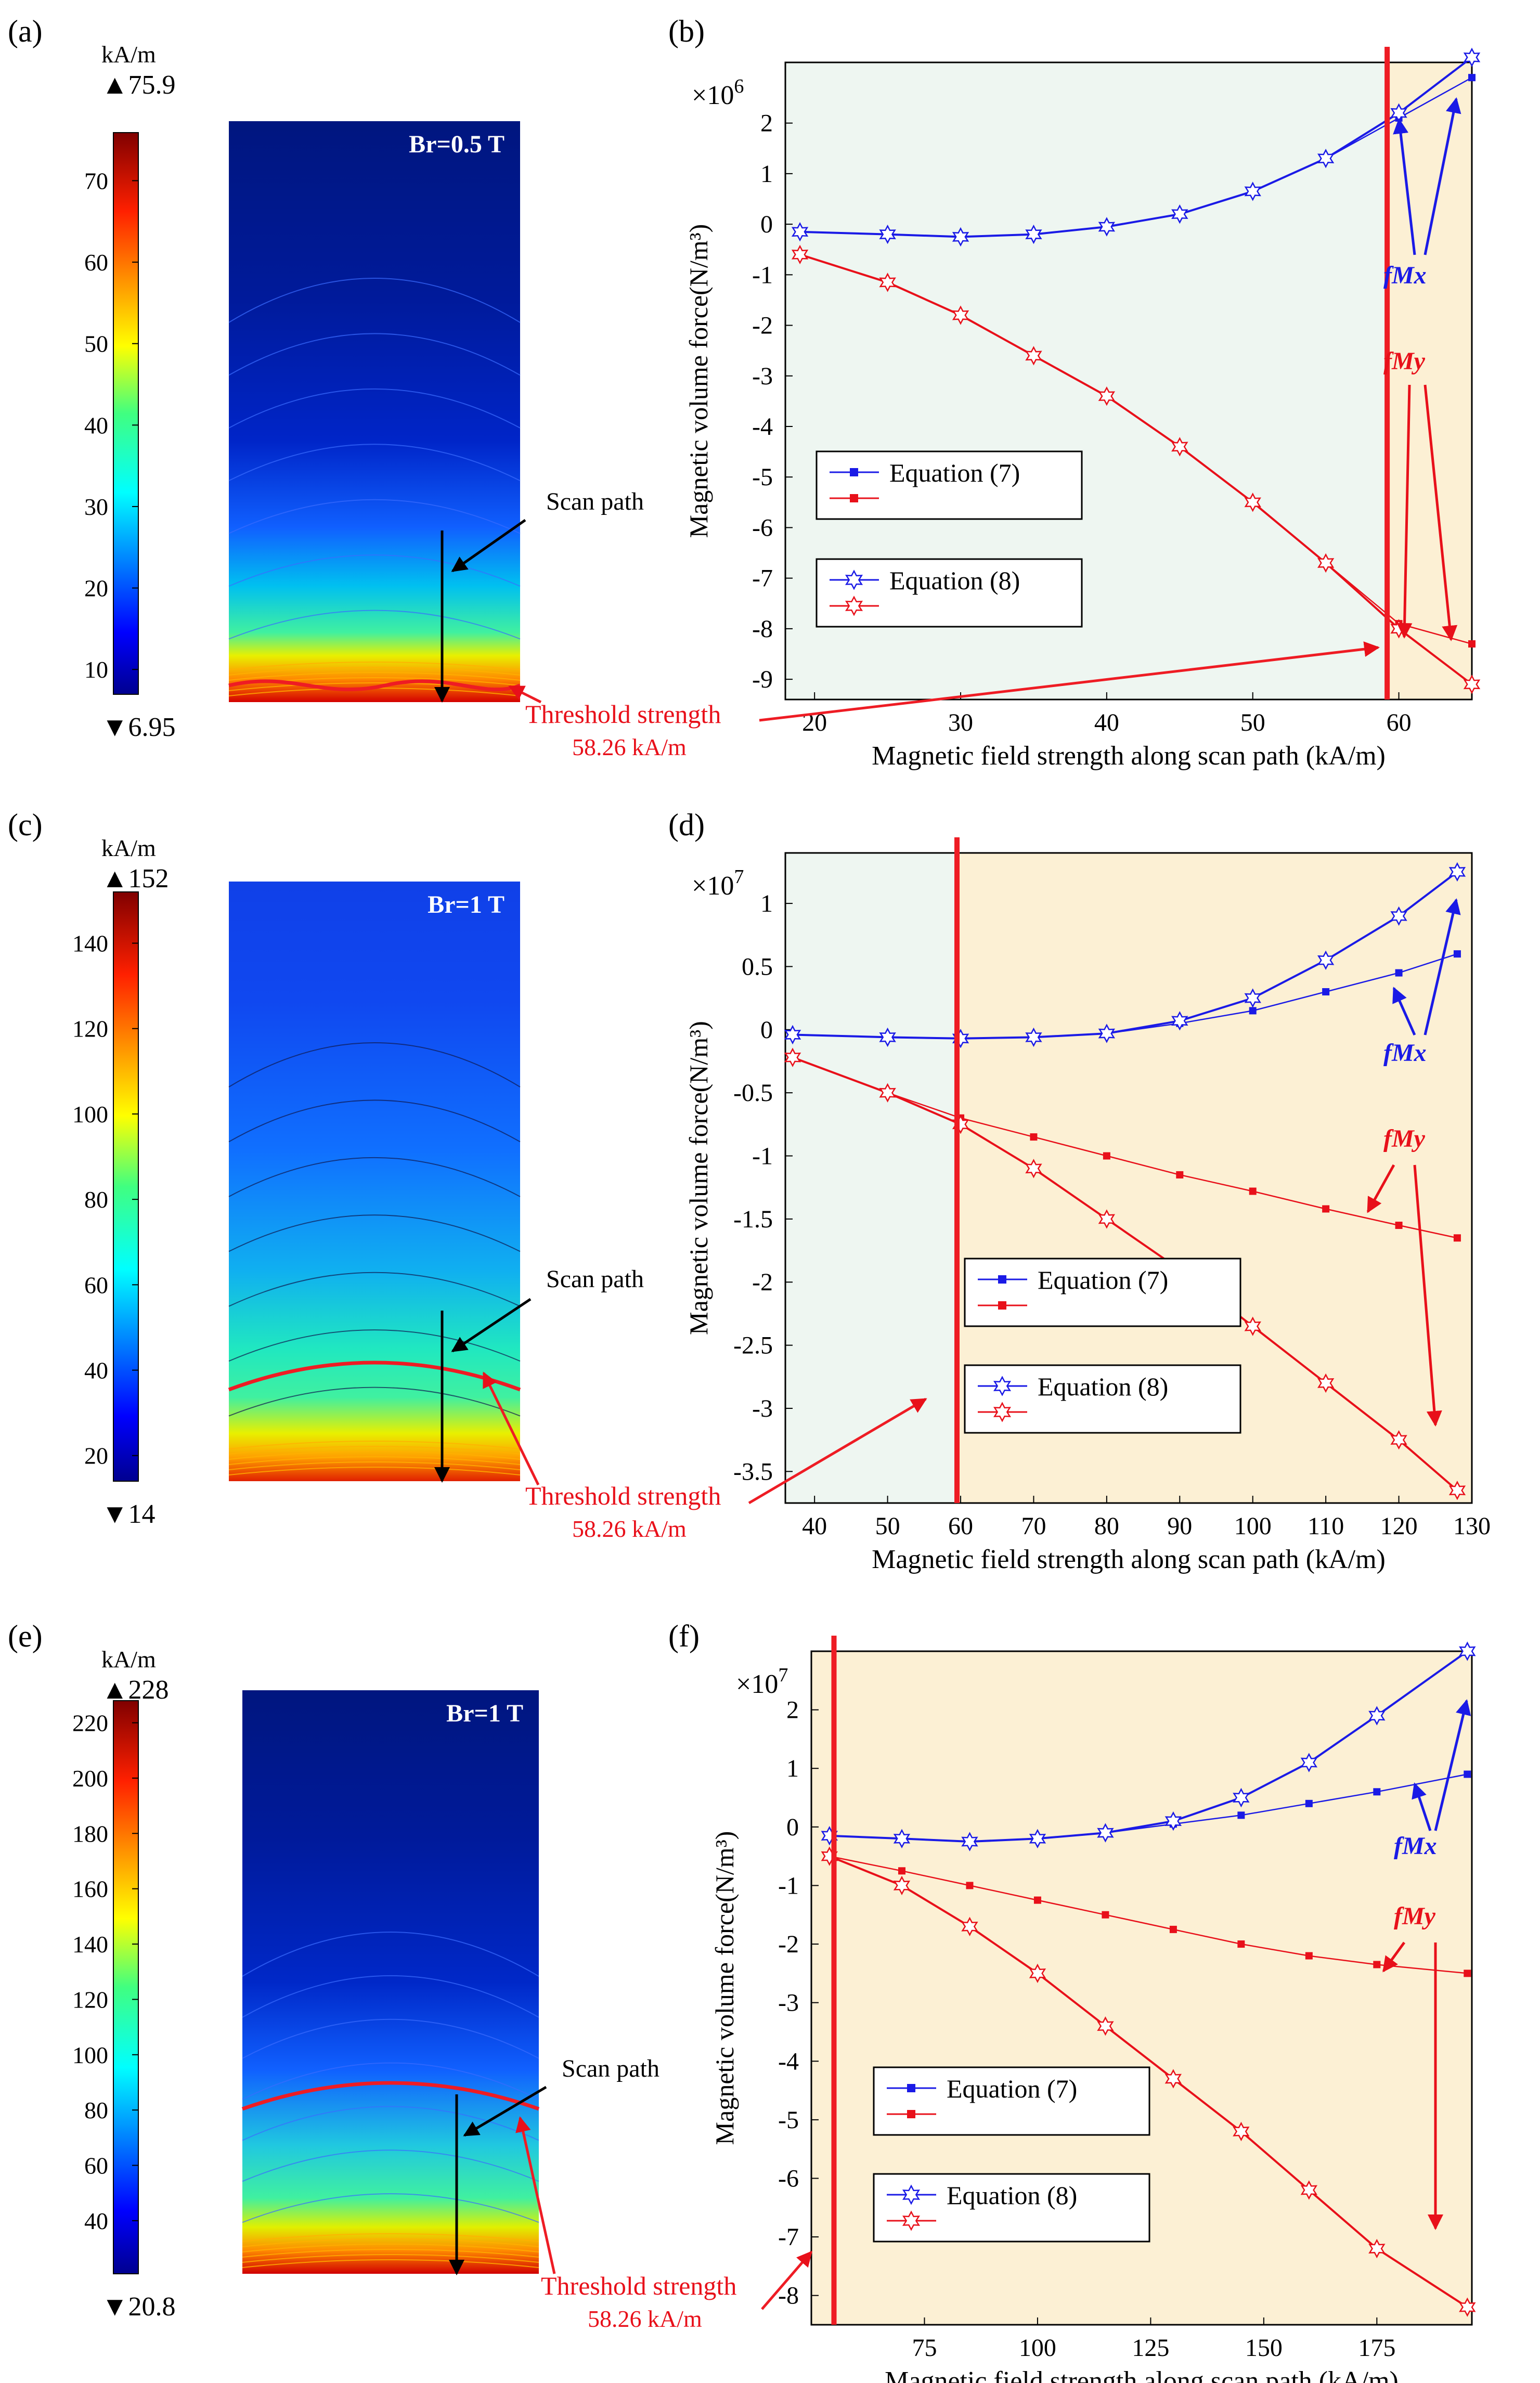 The width and height of the screenshot is (1540, 2383). What do you see at coordinates (739, 877) in the screenshot?
I see `y-multiplier-exp: 7` at bounding box center [739, 877].